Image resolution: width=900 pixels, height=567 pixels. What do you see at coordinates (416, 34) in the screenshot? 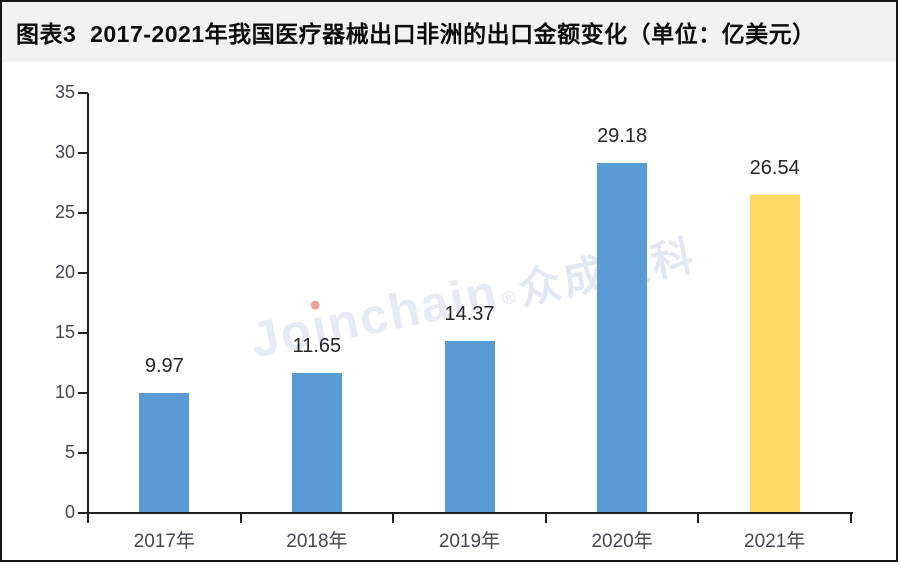
I see `chart-title: 图表3 2017-2021年我国医疗器械出口非洲的出口金额变化（单位：亿美元）` at bounding box center [416, 34].